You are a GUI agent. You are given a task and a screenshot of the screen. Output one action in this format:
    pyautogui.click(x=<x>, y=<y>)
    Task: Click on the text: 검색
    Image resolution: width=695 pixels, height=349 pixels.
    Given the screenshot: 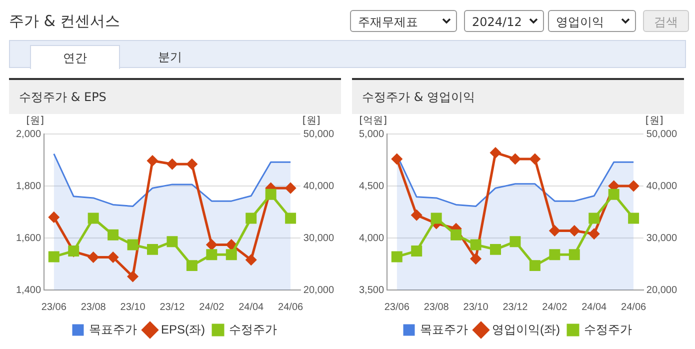 What is the action you would take?
    pyautogui.click(x=666, y=21)
    